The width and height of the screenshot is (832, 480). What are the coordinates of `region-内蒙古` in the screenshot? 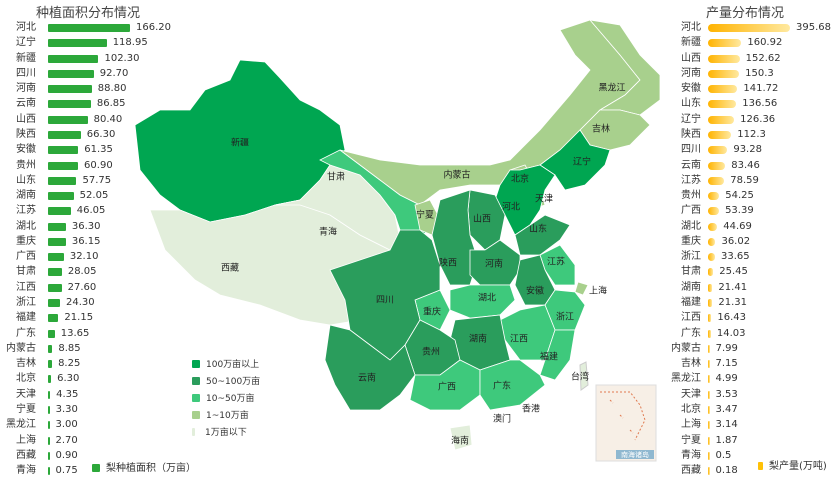 It's located at (490, 112).